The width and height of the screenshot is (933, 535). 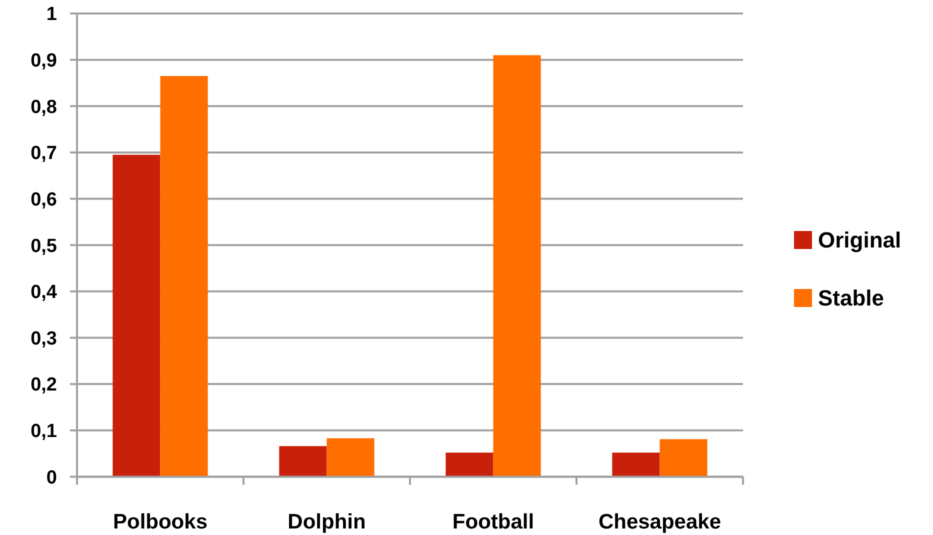 I want to click on y-tick-label: 0,2, so click(x=43, y=385).